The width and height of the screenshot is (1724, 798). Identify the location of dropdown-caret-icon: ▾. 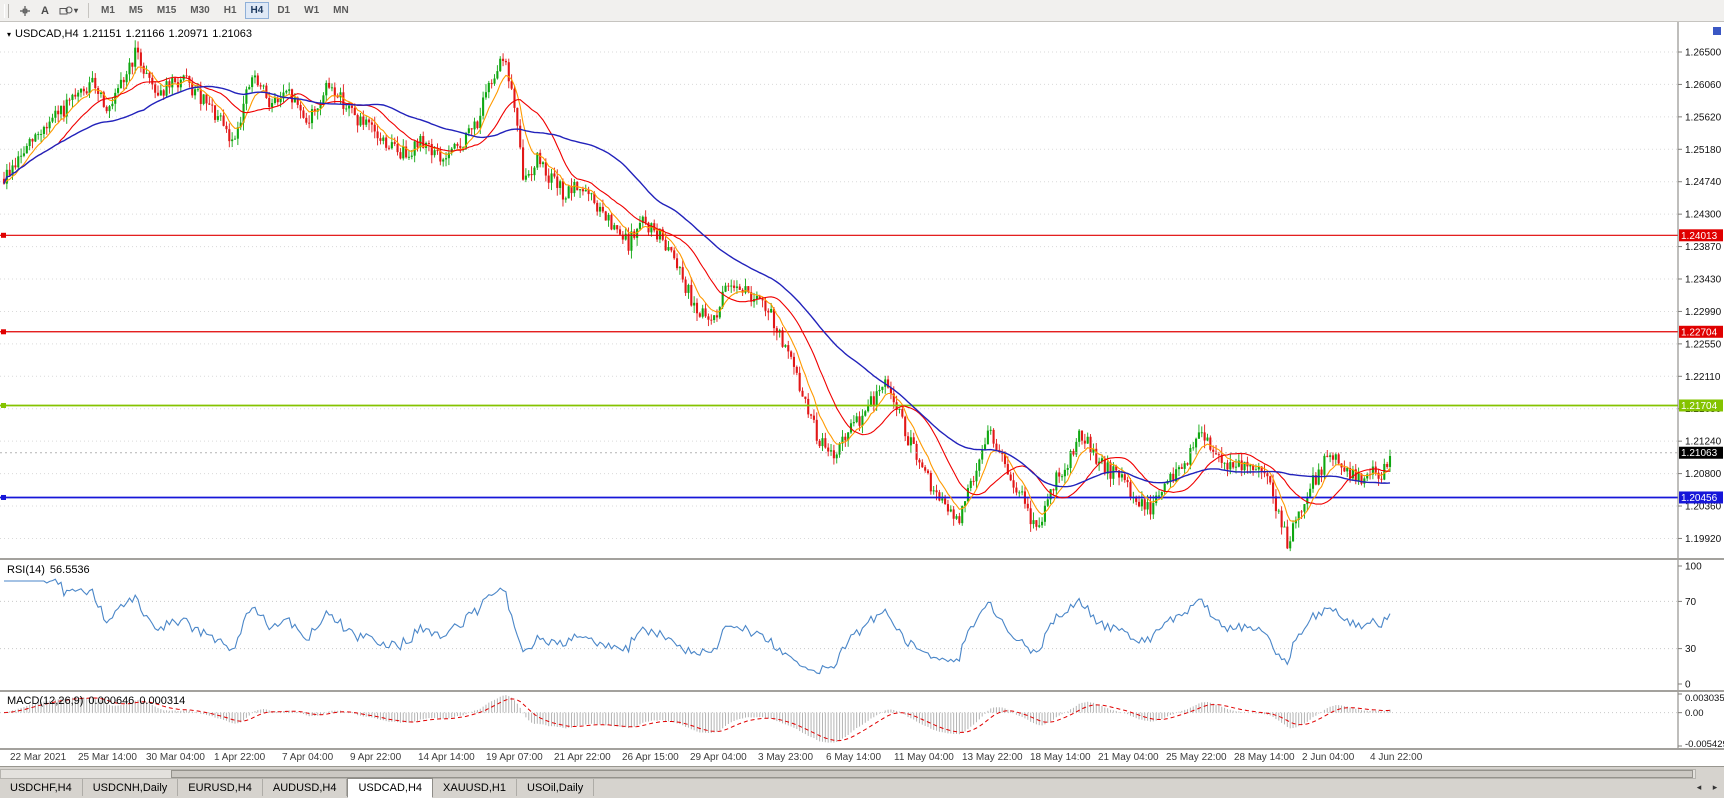
(76, 10).